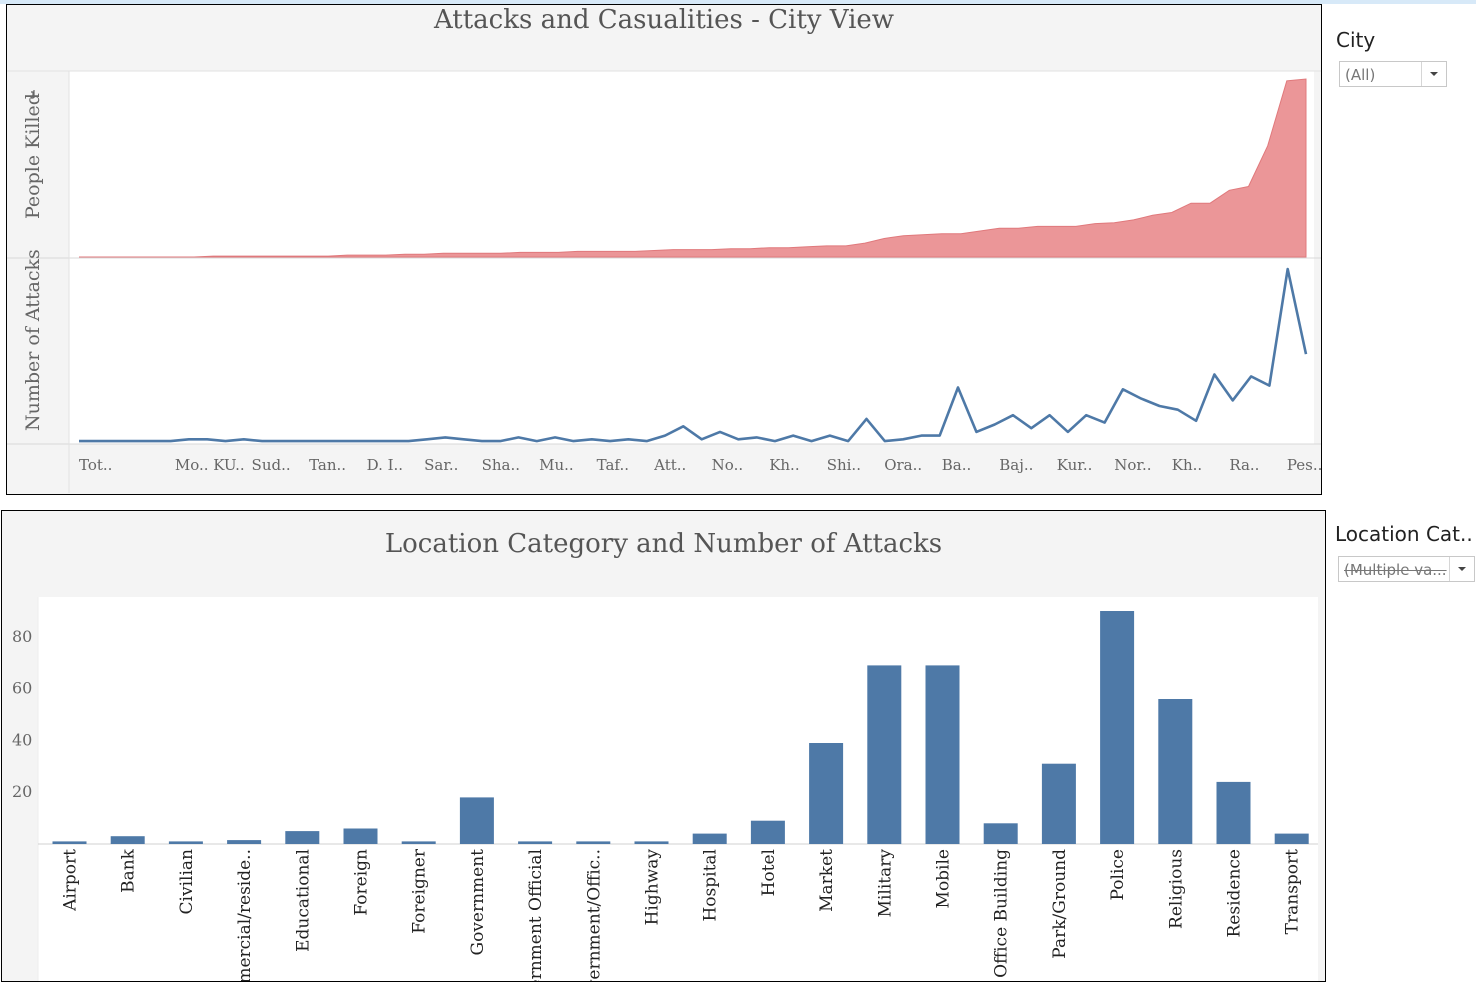 This screenshot has width=1476, height=982. Describe the element at coordinates (95, 465) in the screenshot. I see `x-tick-label: Tot..` at that location.